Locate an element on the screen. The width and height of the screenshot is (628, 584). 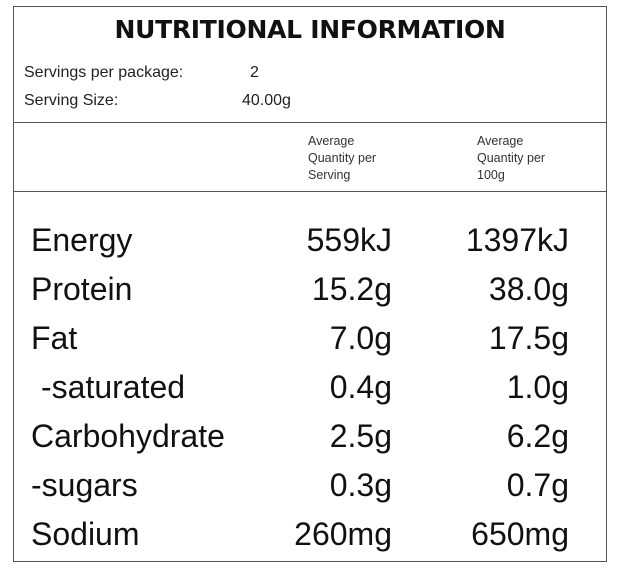
column-header-per-100g: Average Quantity per 100g is located at coordinates (532, 158).